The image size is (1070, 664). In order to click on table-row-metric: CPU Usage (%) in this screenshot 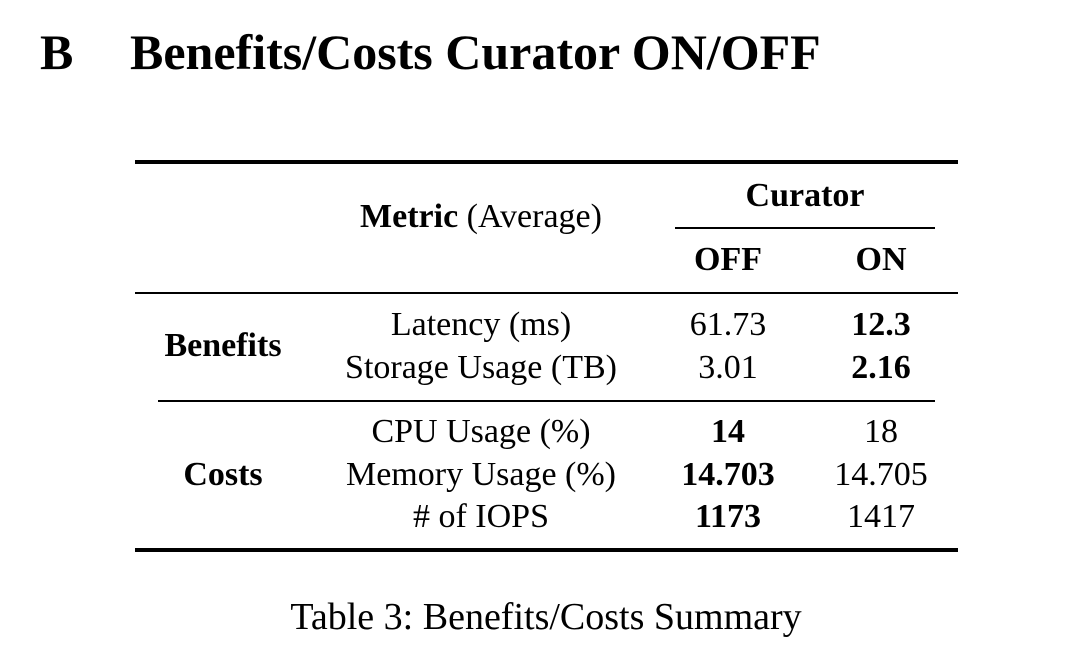, I will do `click(481, 431)`.